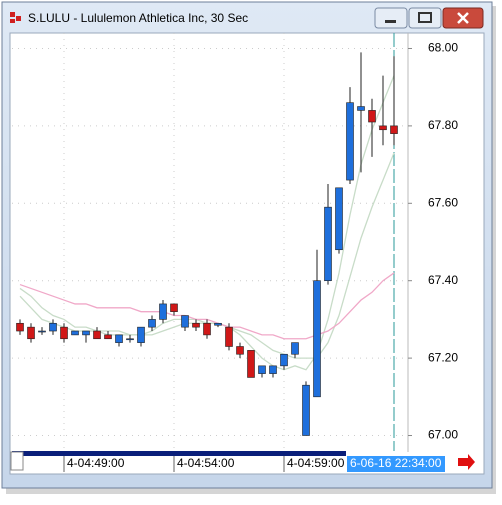 The height and width of the screenshot is (505, 502). Describe the element at coordinates (206, 463) in the screenshot. I see `x-tick-label: 4-04:54:00` at that location.